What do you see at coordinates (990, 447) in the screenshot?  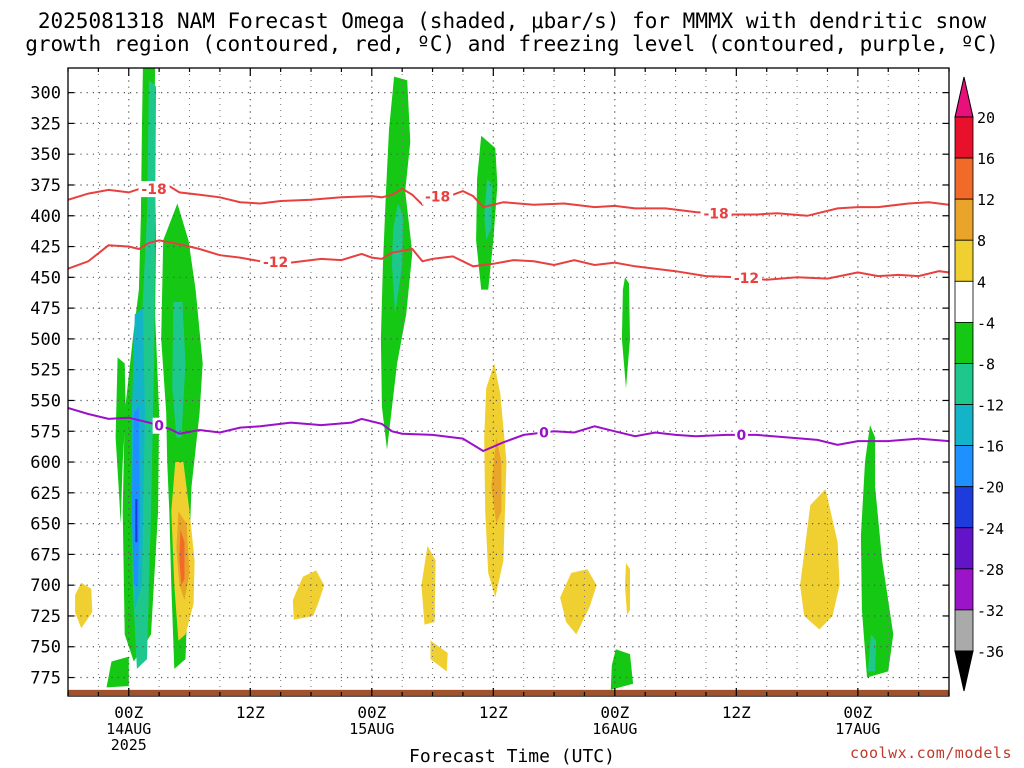 I see `colorbar-label-8: -16` at bounding box center [990, 447].